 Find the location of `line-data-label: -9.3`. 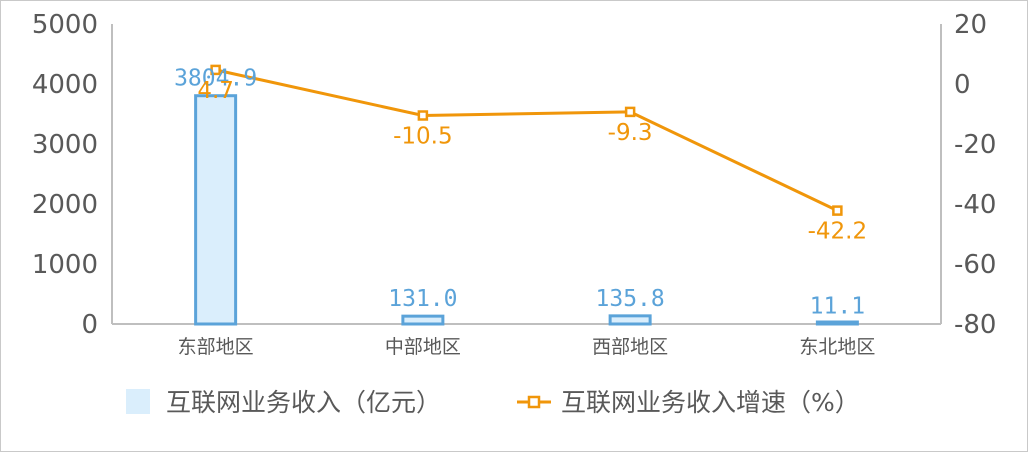

line-data-label: -9.3 is located at coordinates (630, 133).